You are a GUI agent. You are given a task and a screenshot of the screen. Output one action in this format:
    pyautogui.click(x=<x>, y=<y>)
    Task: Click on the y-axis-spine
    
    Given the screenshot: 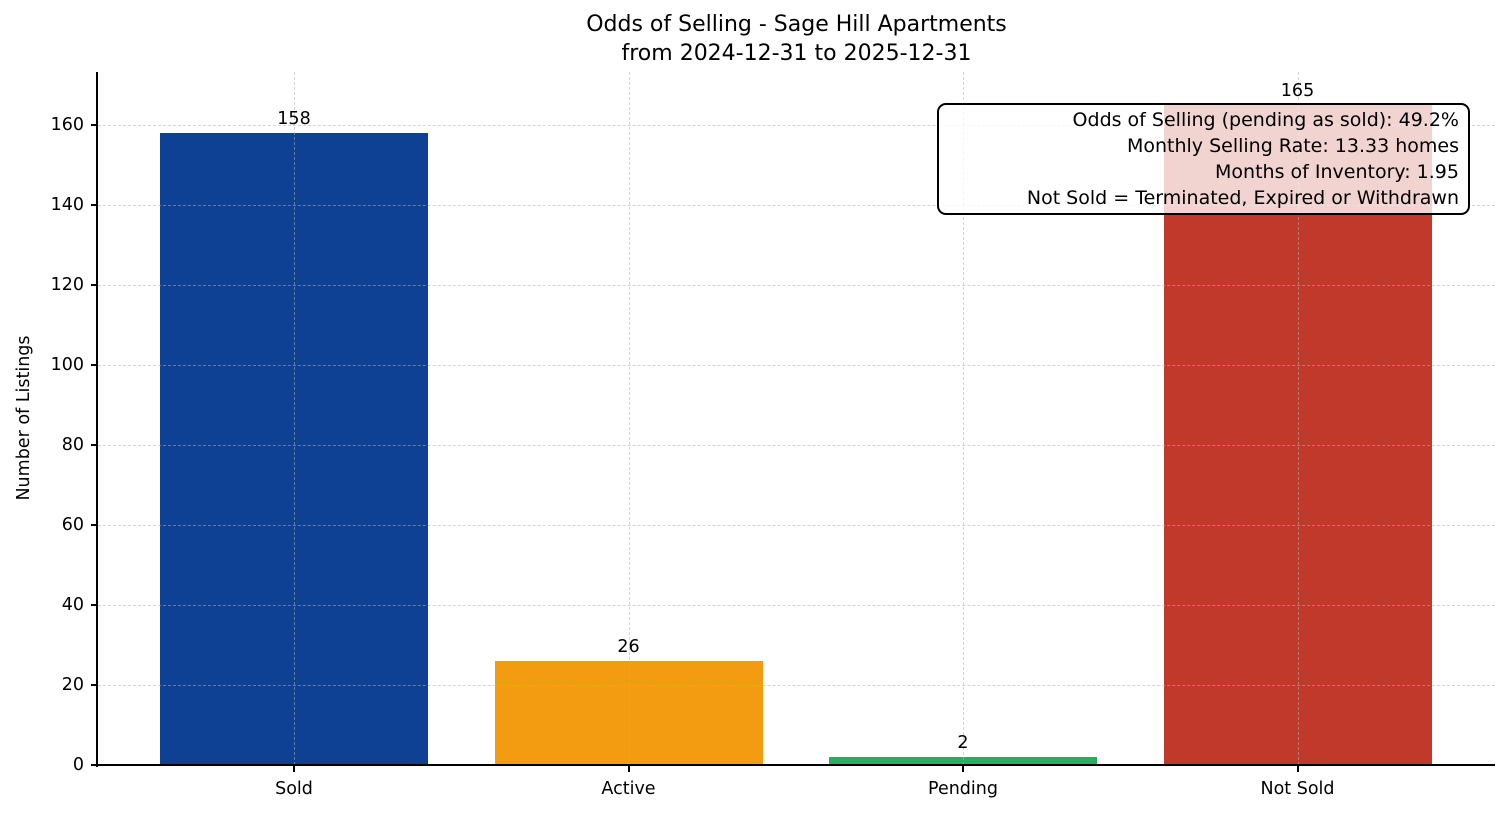 What is the action you would take?
    pyautogui.click(x=97, y=419)
    